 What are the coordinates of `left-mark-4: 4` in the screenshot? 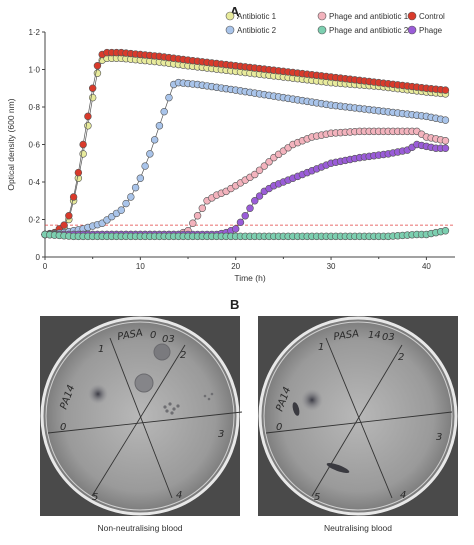 It's located at (179, 495).